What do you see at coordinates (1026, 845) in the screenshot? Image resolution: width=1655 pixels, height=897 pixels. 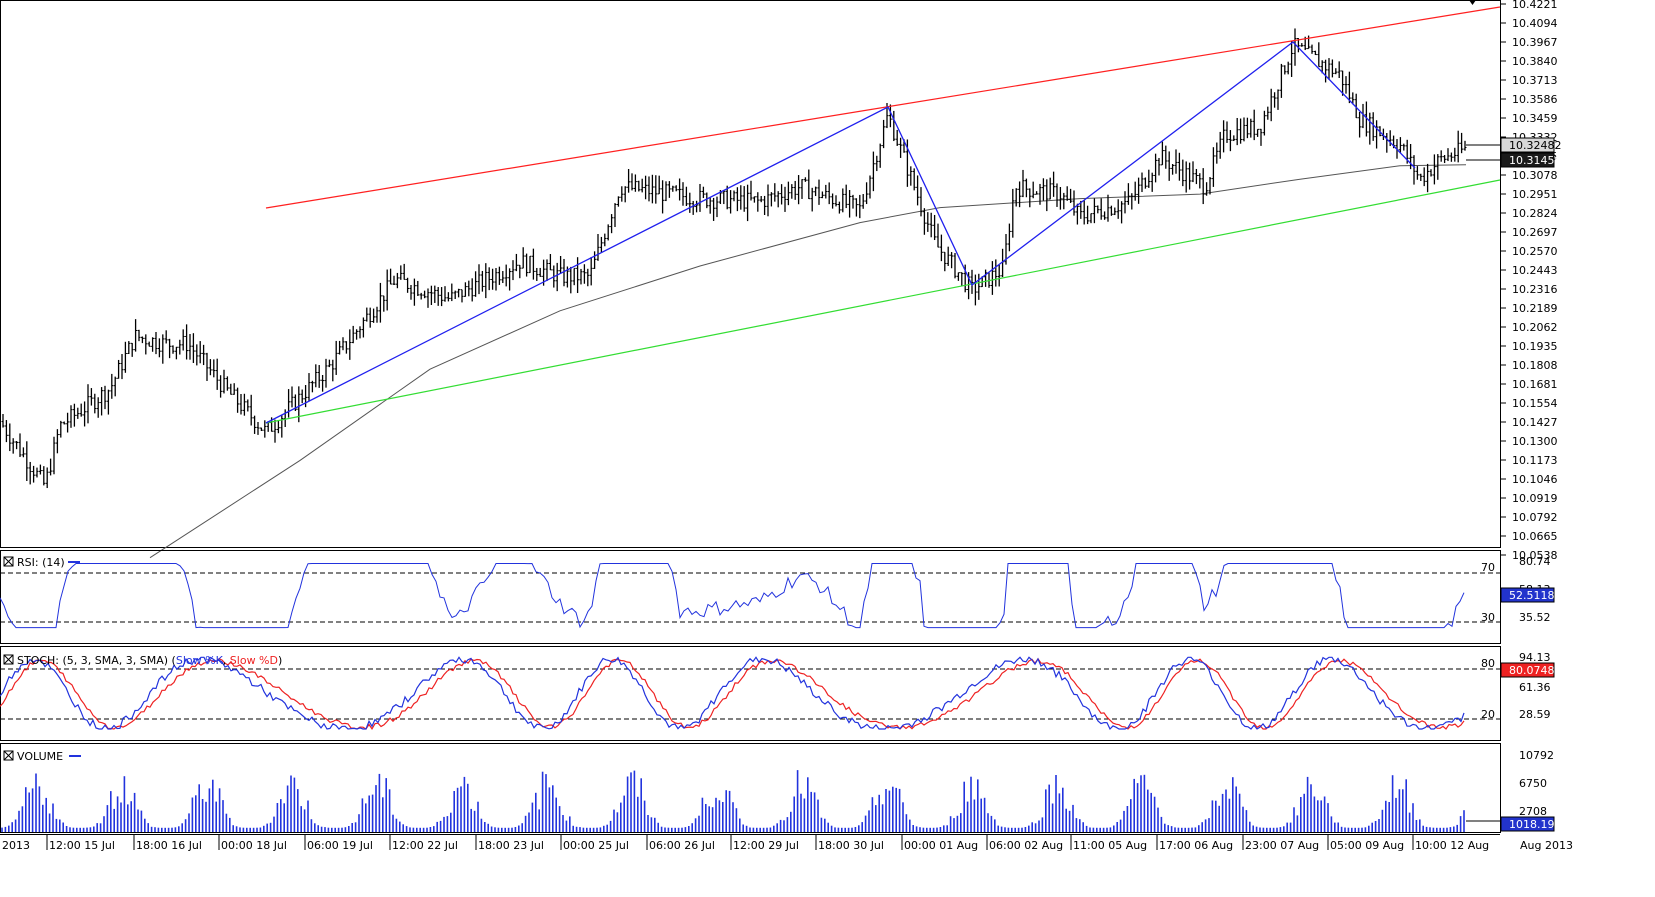 I see `time-tick-label: 06:00 02 Aug` at bounding box center [1026, 845].